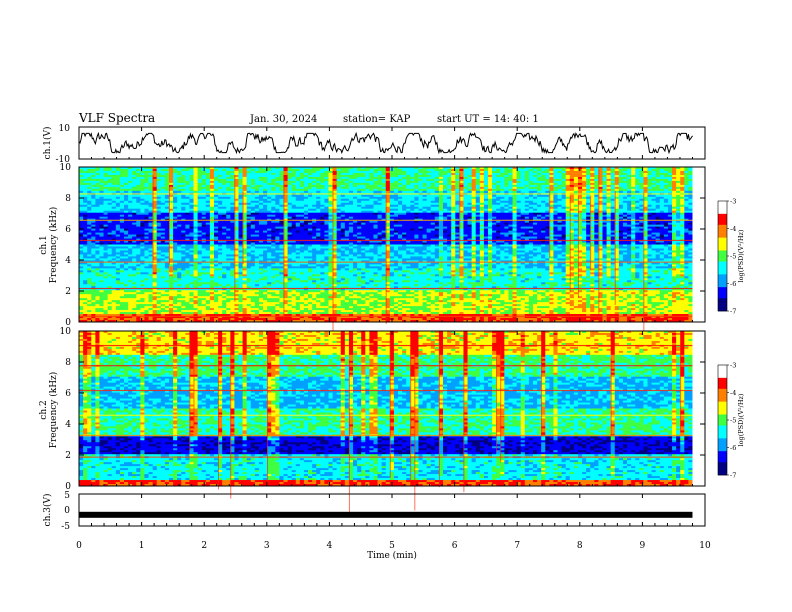 This screenshot has width=792, height=612. Describe the element at coordinates (53, 245) in the screenshot. I see `ch1-spectrogram-ylabel-frequency: Frequency (kHz)` at that location.